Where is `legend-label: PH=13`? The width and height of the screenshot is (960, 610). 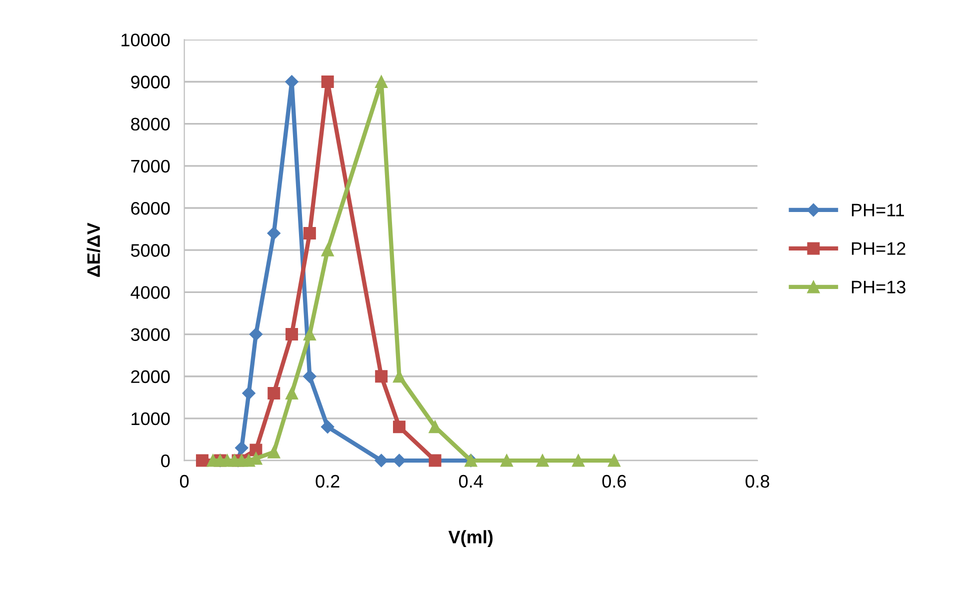 legend-label: PH=13 is located at coordinates (879, 287).